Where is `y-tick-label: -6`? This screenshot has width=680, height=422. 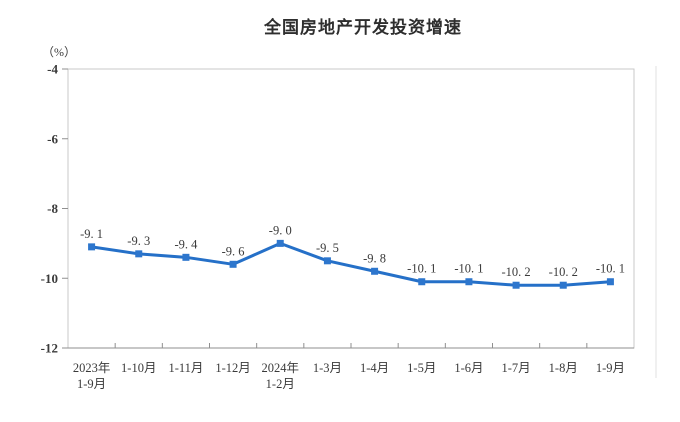
y-tick-label: -6 is located at coordinates (52, 138).